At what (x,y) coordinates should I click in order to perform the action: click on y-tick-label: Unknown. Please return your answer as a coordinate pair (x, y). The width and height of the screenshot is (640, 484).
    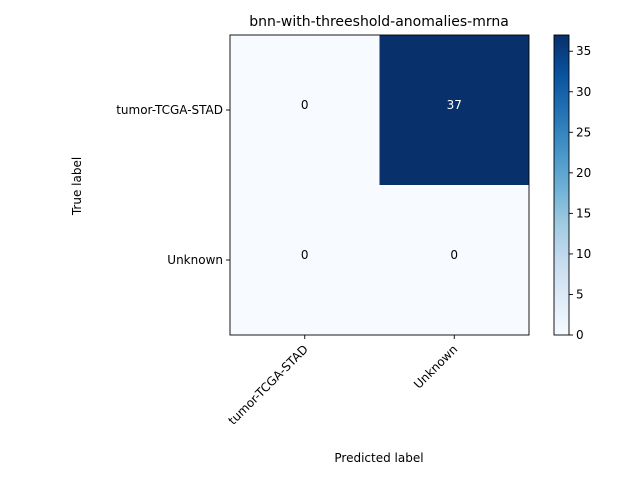
    Looking at the image, I should click on (195, 260).